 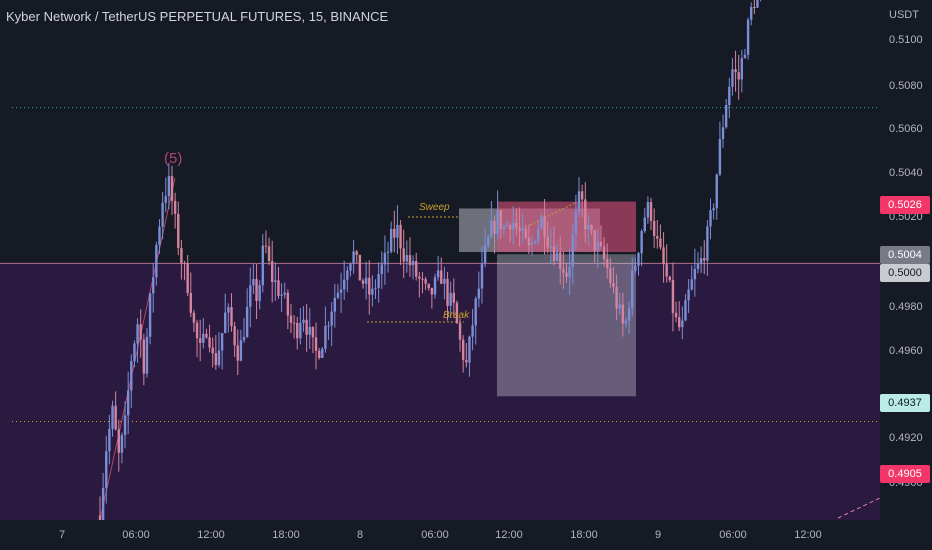 What do you see at coordinates (456, 315) in the screenshot?
I see `break-label: Break` at bounding box center [456, 315].